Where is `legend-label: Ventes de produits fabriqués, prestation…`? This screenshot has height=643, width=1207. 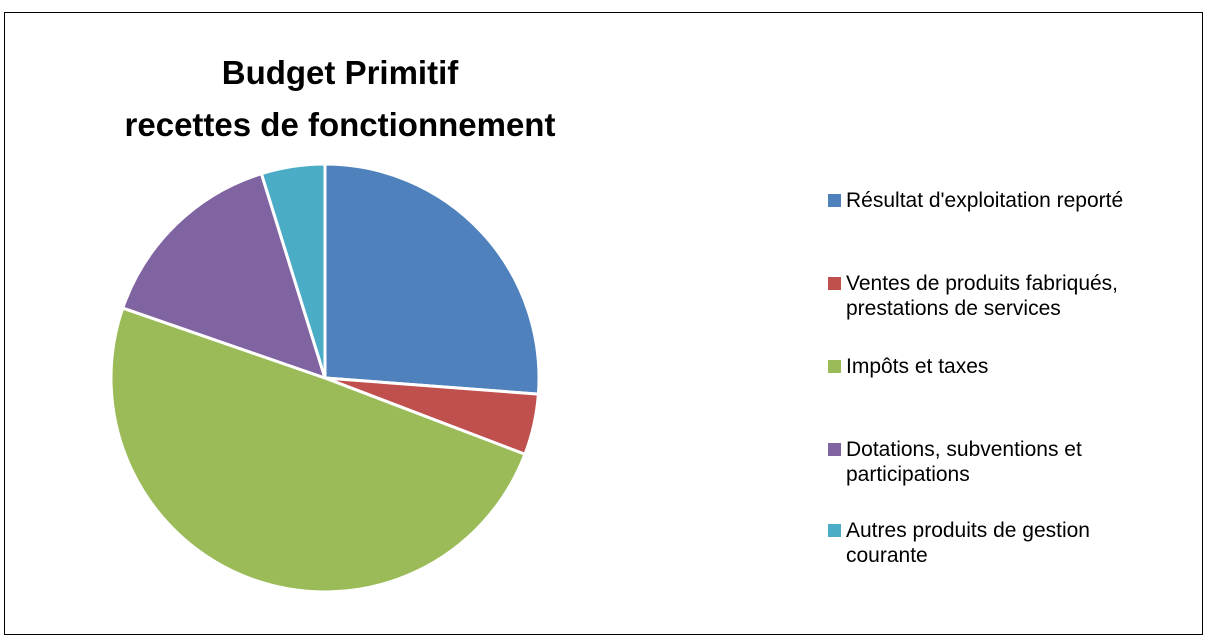 legend-label: Ventes de produits fabriqués, prestation… is located at coordinates (982, 296).